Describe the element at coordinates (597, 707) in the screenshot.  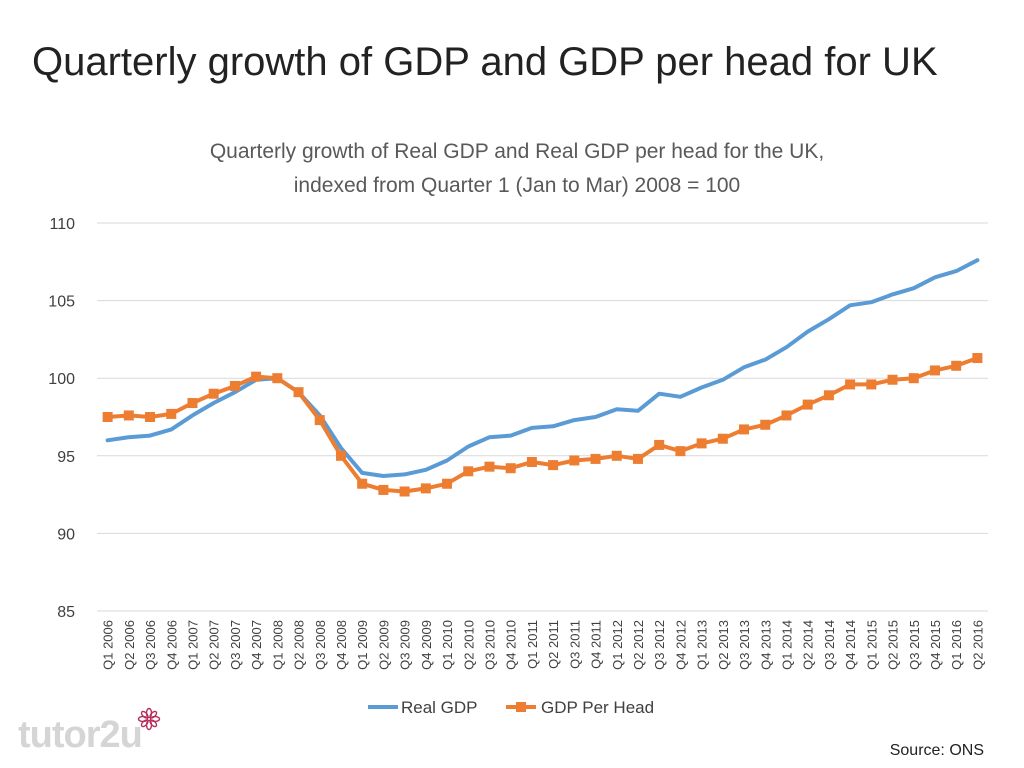
I see `legend-label-gdp-per-head: GDP Per Head` at that location.